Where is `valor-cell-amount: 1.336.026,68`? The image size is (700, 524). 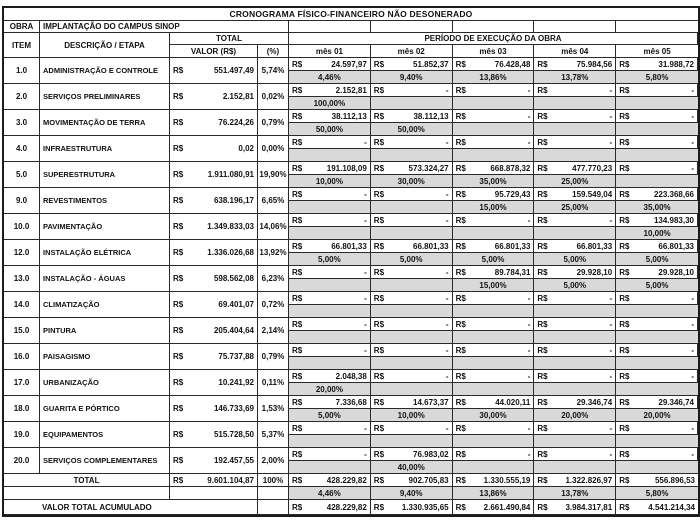 valor-cell-amount: 1.336.026,68 is located at coordinates (230, 252).